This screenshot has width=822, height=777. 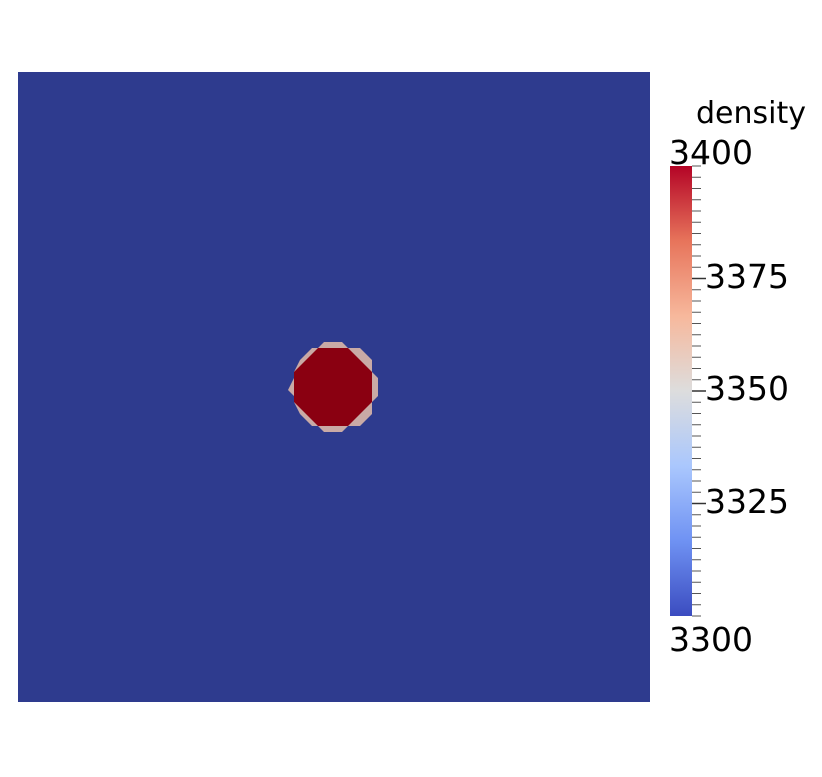 What do you see at coordinates (711, 639) in the screenshot?
I see `colorbar-min-label: 3300` at bounding box center [711, 639].